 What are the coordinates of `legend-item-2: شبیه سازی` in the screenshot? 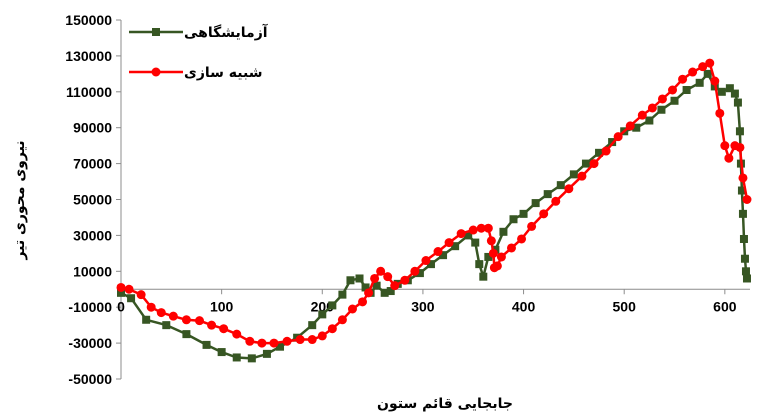 It's located at (195, 73).